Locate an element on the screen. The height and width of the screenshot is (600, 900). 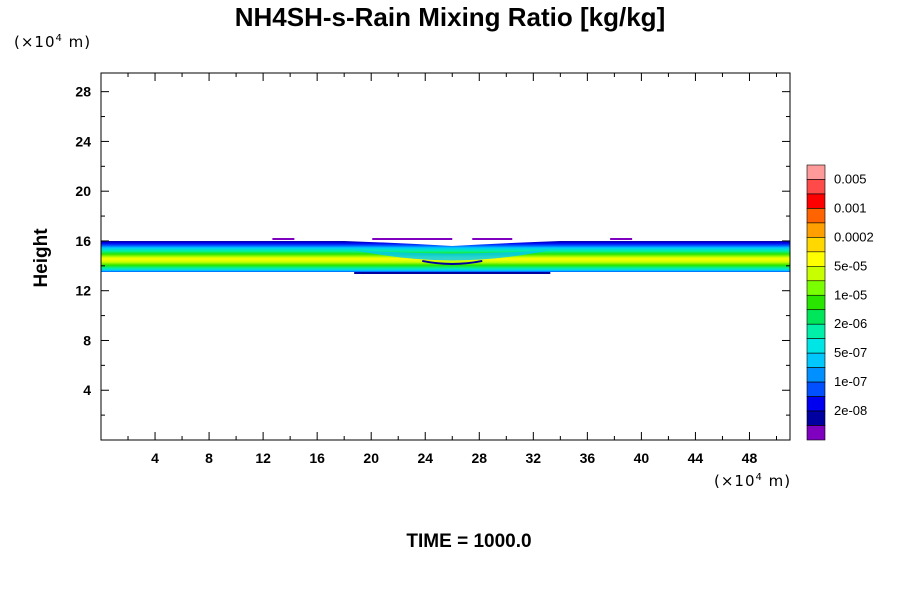
y-tick-label: 20 is located at coordinates (83, 191).